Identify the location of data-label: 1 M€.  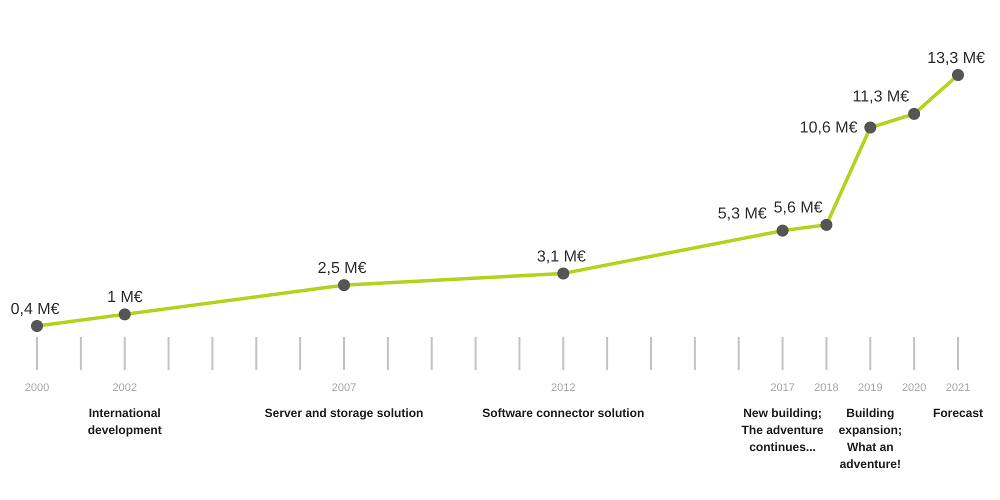
(125, 297).